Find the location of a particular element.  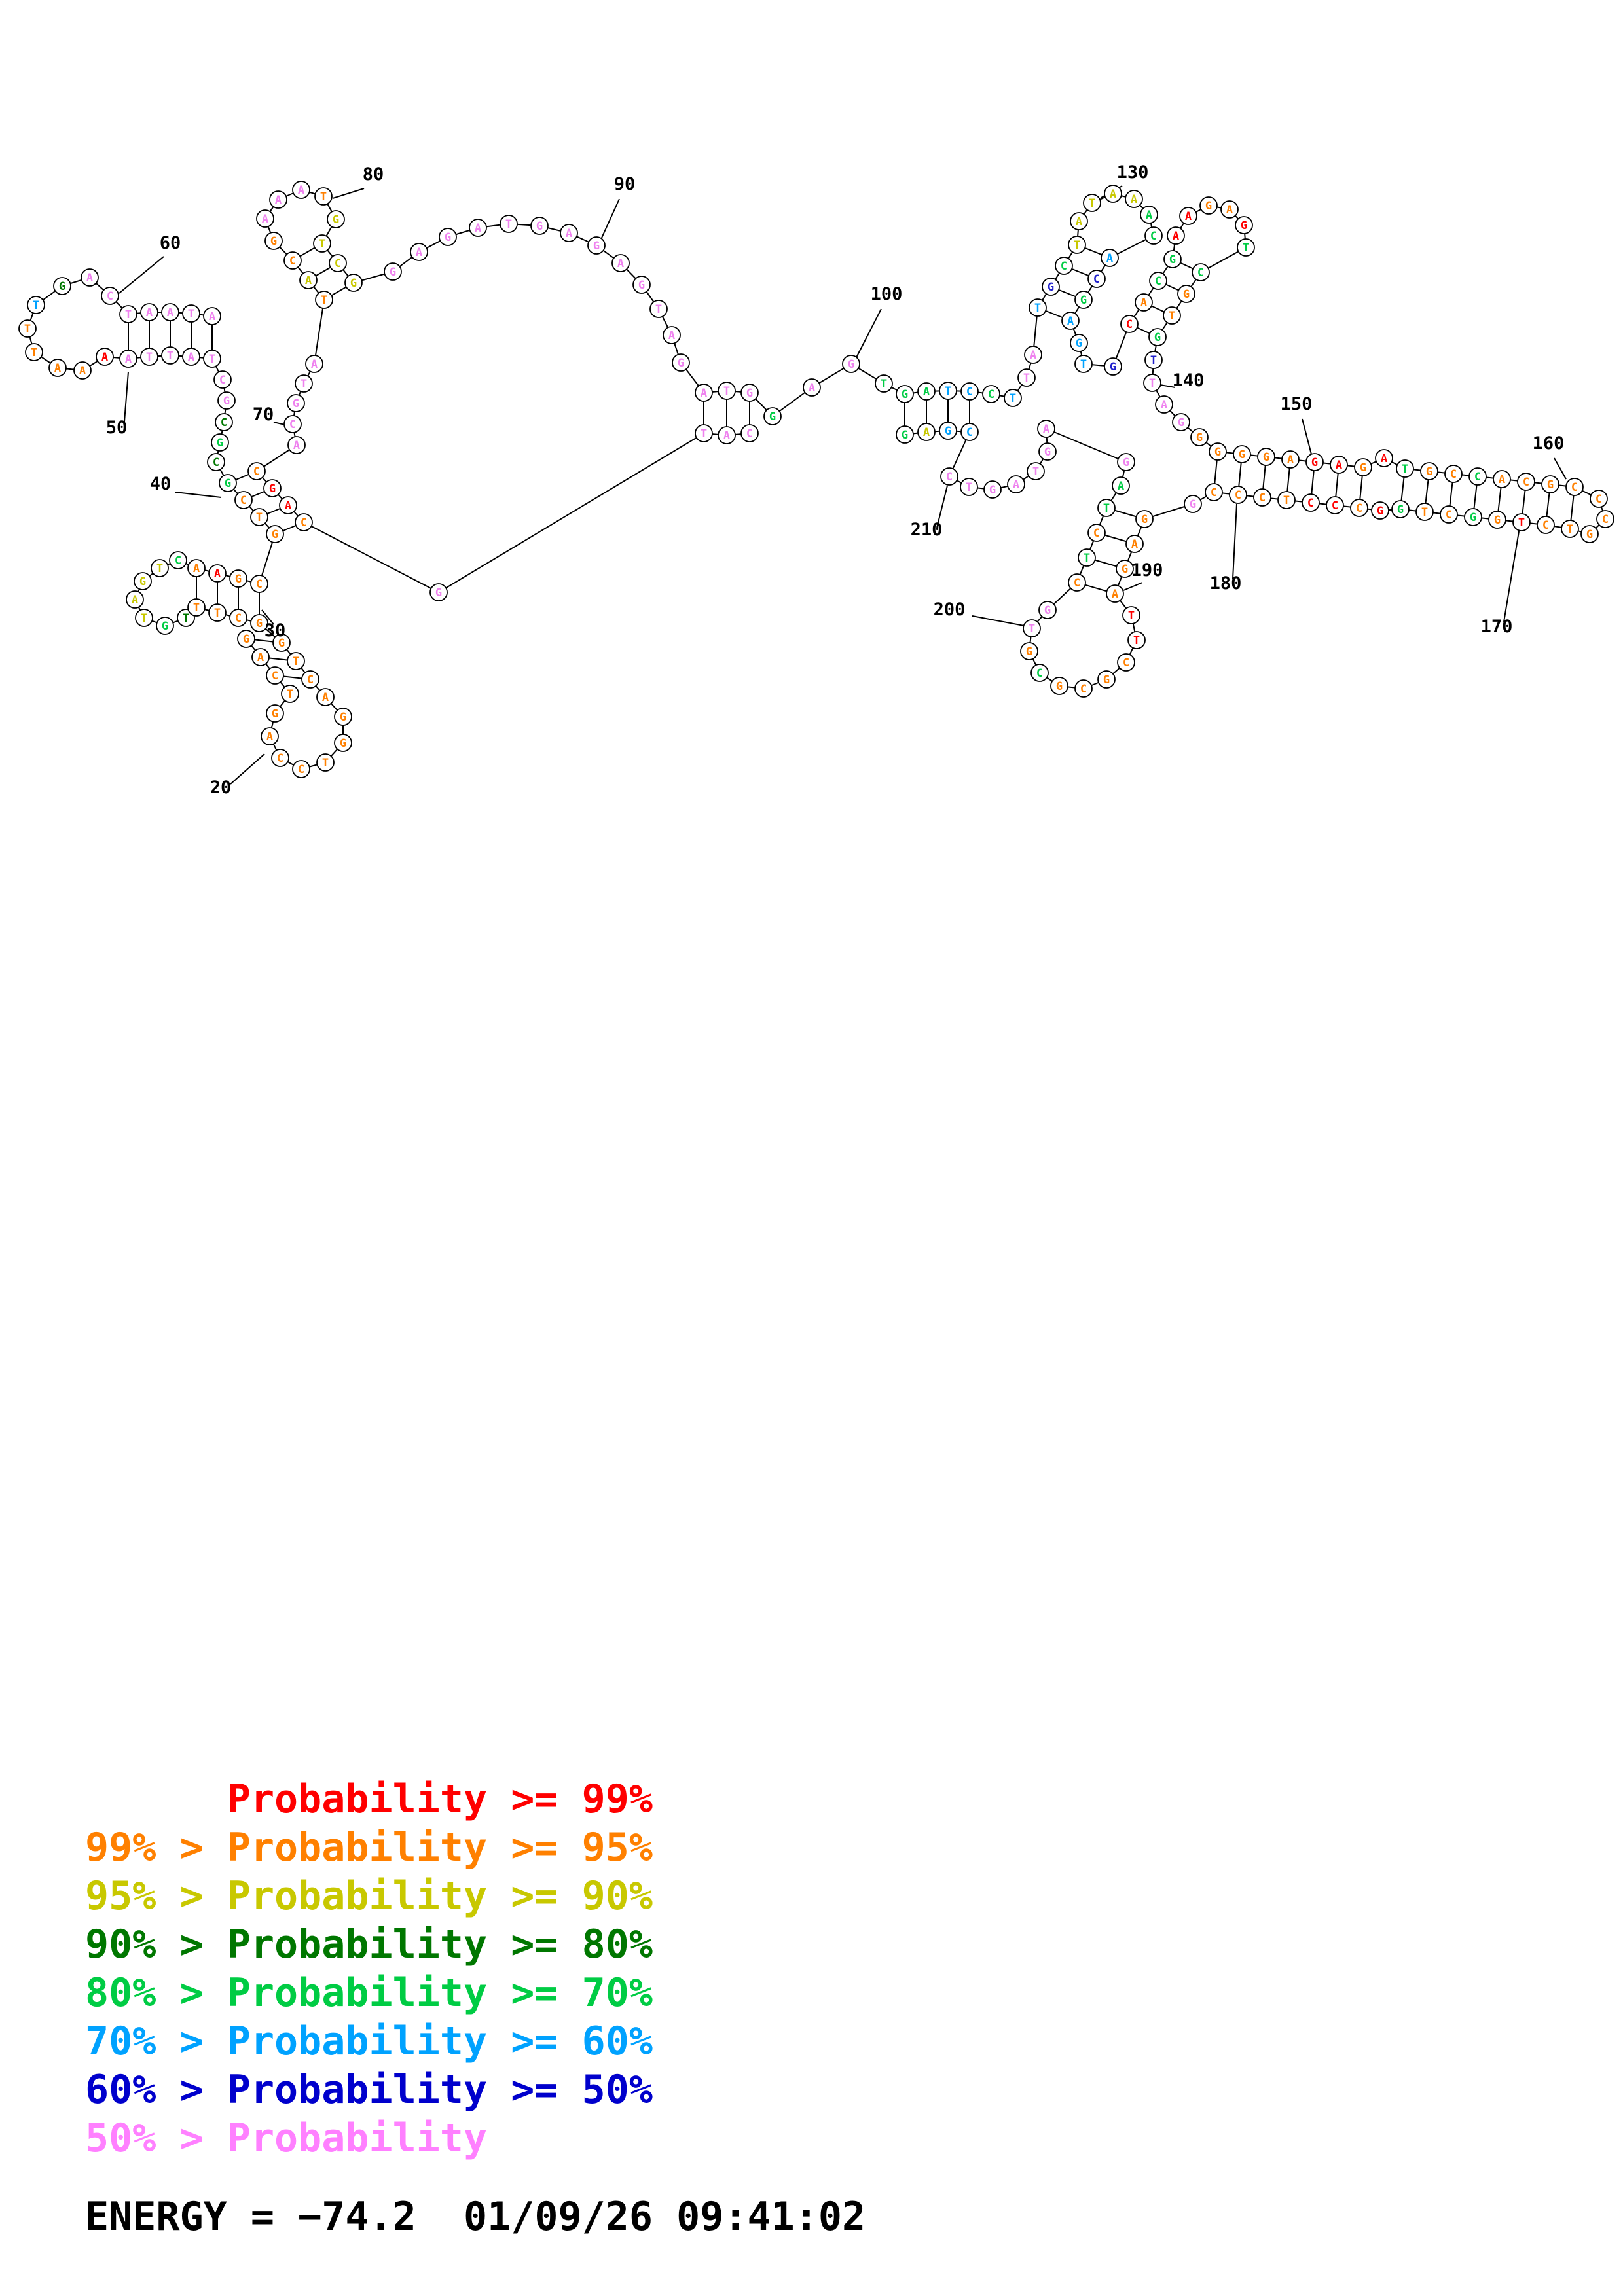

position-label: 60 is located at coordinates (170, 243).